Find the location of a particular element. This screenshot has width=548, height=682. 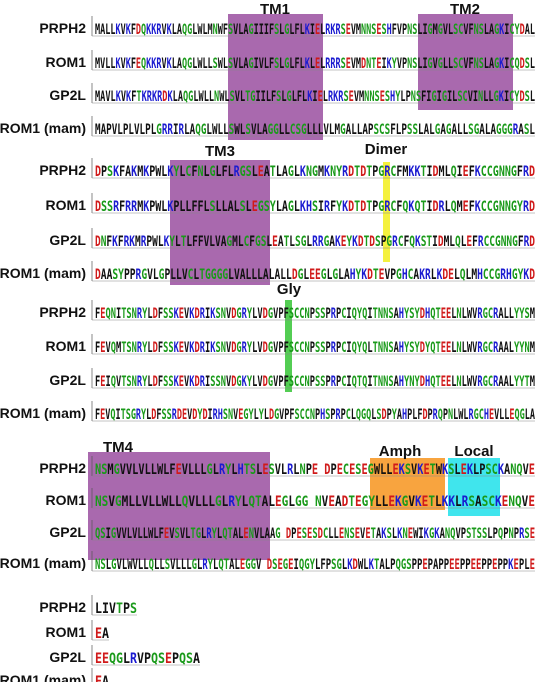

region-label: TM1 is located at coordinates (275, 9).